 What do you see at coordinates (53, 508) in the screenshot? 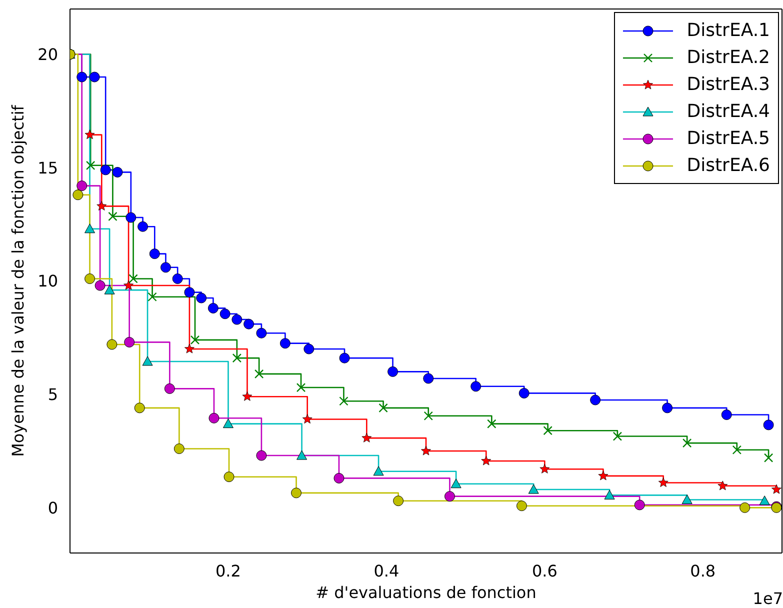
I see `y-tick-label: 0` at bounding box center [53, 508].